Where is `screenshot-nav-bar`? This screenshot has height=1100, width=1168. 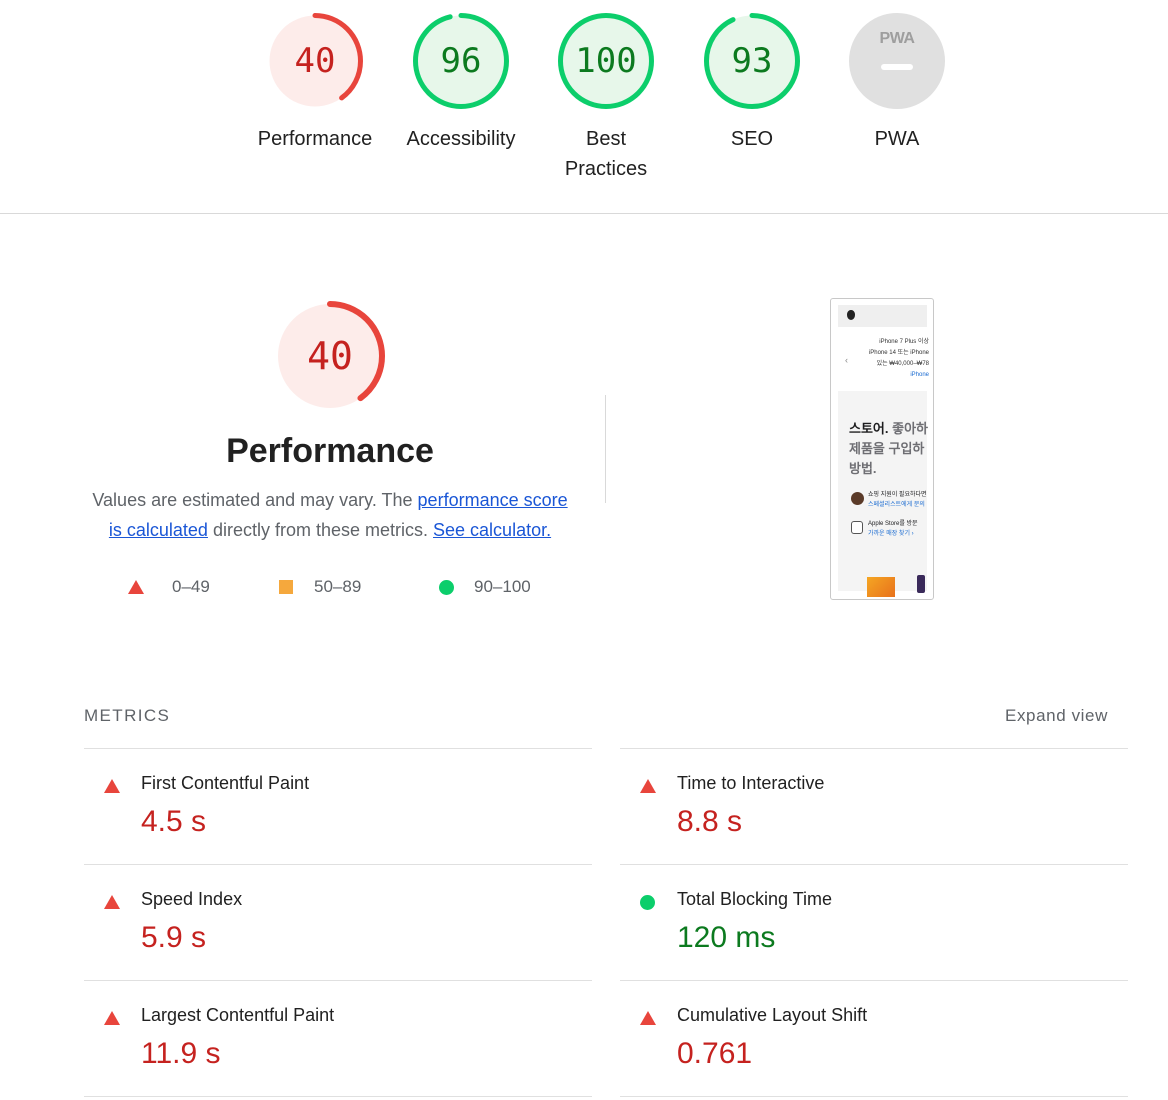 screenshot-nav-bar is located at coordinates (882, 316).